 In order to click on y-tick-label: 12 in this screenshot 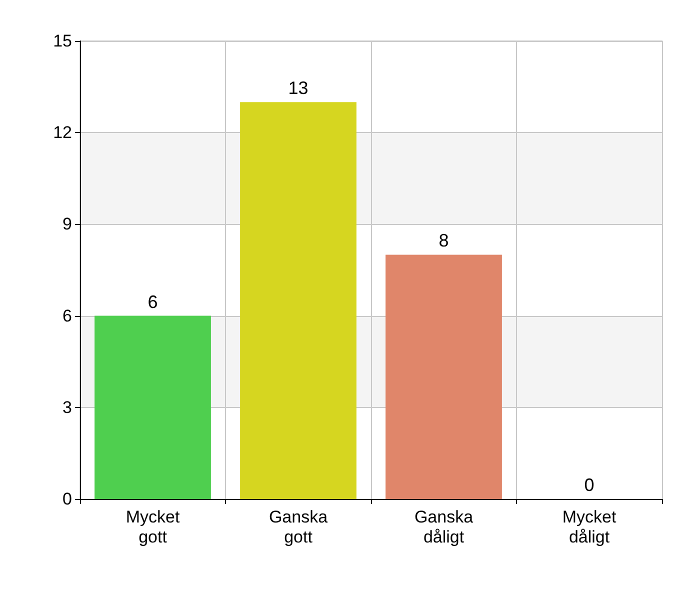, I will do `click(62, 132)`.